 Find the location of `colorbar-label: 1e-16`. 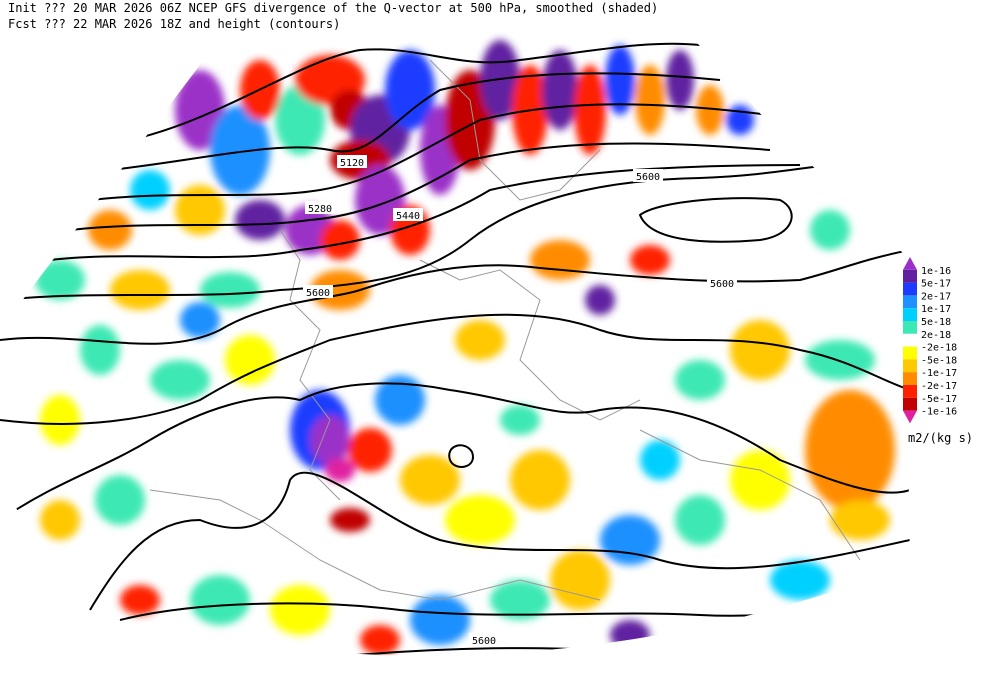

colorbar-label: 1e-16 is located at coordinates (936, 271).